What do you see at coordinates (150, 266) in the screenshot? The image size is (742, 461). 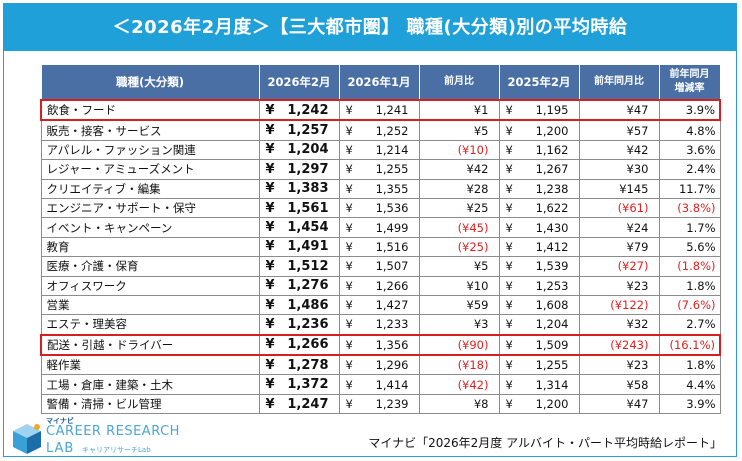 I see `job-category: 医療・介護・保育` at bounding box center [150, 266].